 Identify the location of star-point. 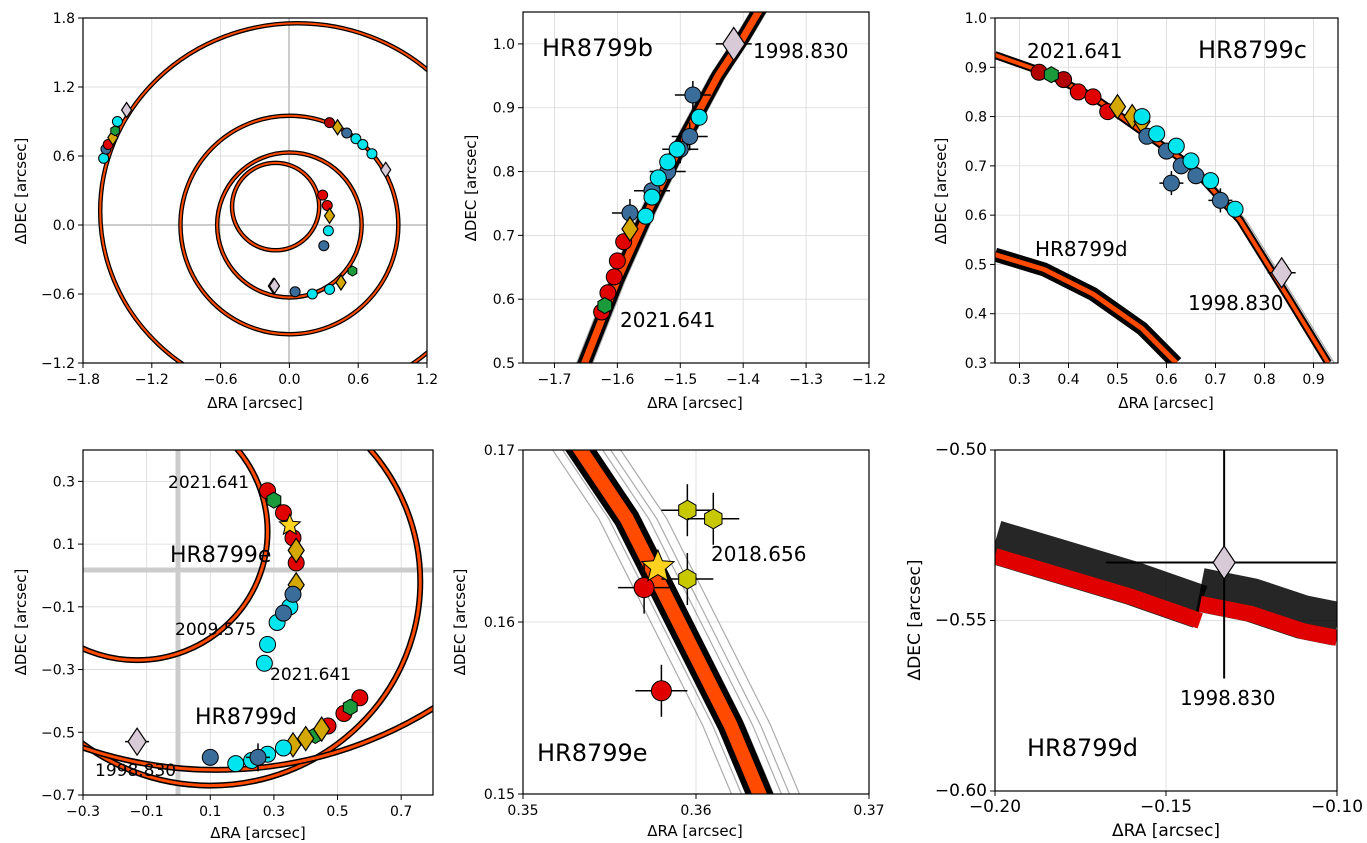
(658, 565).